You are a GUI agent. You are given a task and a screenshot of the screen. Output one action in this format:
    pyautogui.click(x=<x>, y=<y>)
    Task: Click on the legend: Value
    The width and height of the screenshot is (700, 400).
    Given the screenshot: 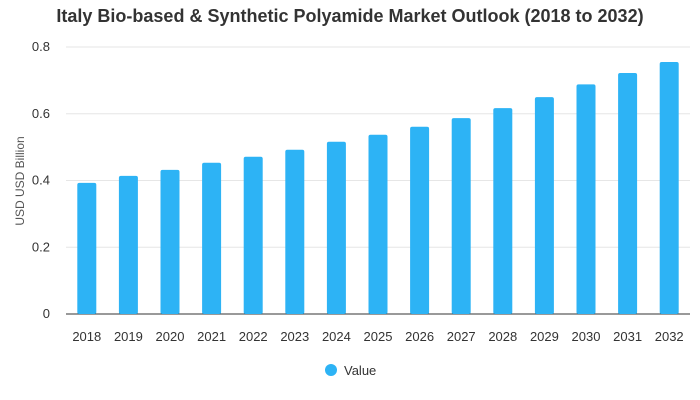 What is the action you would take?
    pyautogui.click(x=350, y=370)
    